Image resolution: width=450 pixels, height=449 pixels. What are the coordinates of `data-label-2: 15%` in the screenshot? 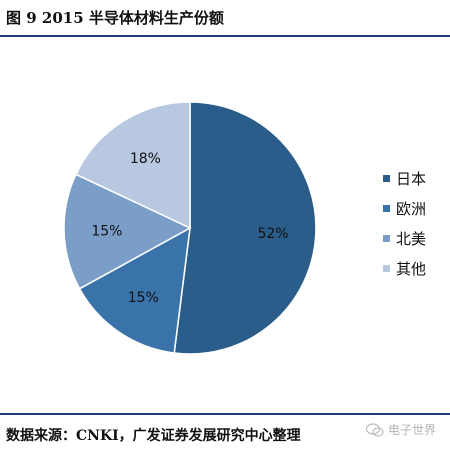 It's located at (143, 298).